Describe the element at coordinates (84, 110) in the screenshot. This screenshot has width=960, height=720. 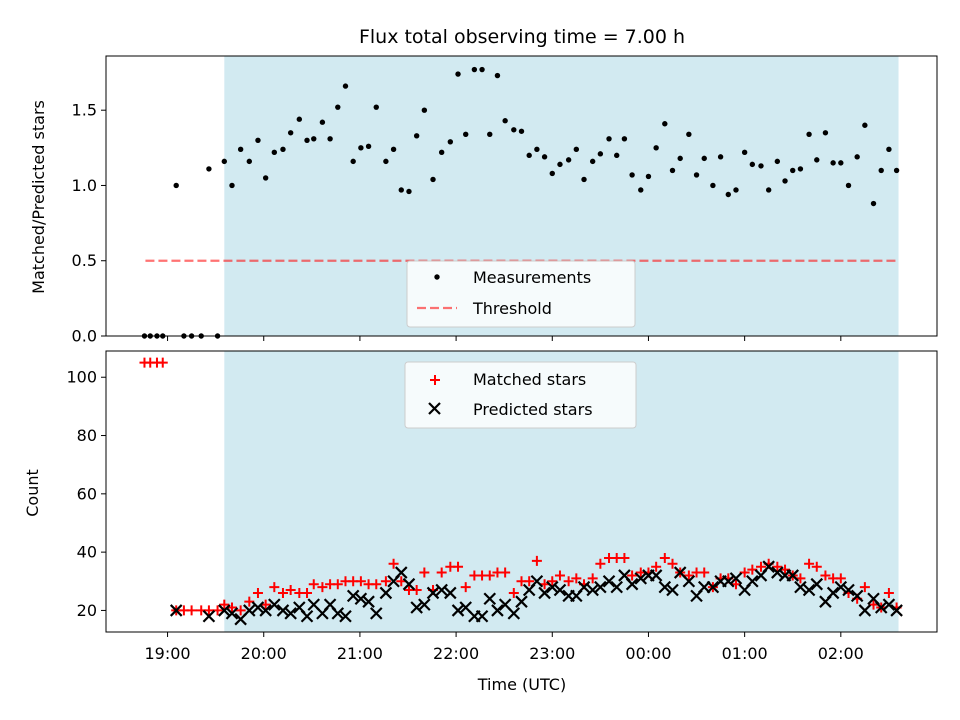
I see `top-y-tick-label: 1.5` at that location.